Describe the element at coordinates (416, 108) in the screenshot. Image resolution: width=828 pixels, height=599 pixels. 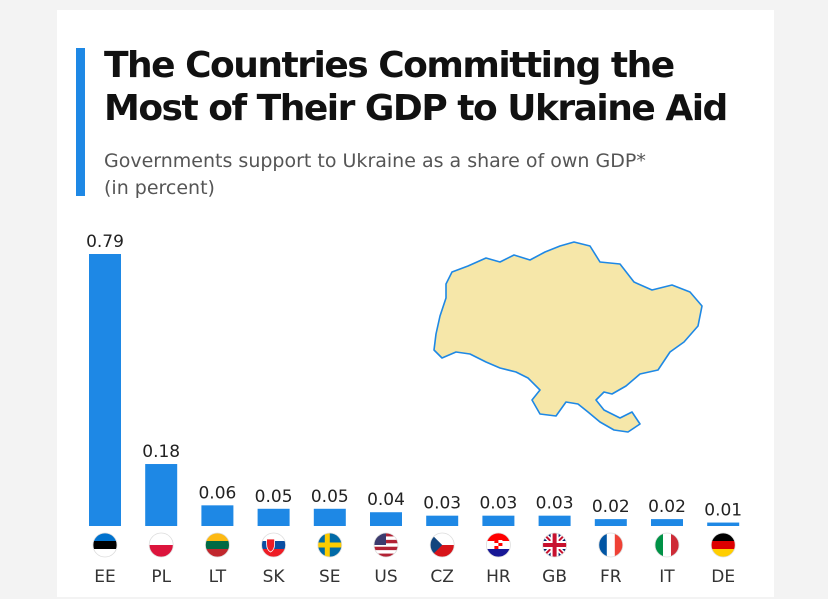
I see `title-line-2: Most of Their GDP to Ukraine Aid` at that location.